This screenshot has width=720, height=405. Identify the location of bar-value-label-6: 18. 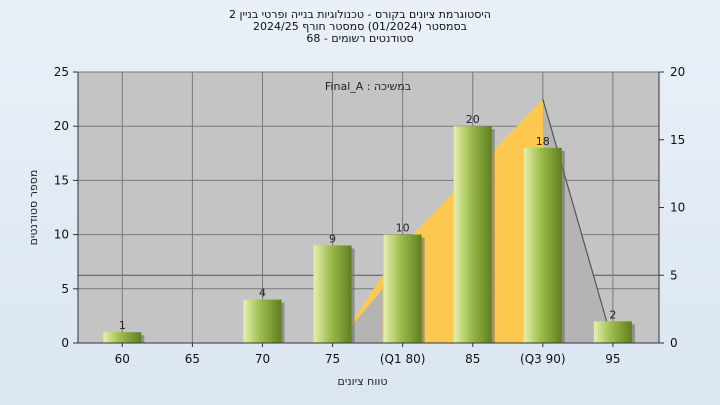
(543, 141).